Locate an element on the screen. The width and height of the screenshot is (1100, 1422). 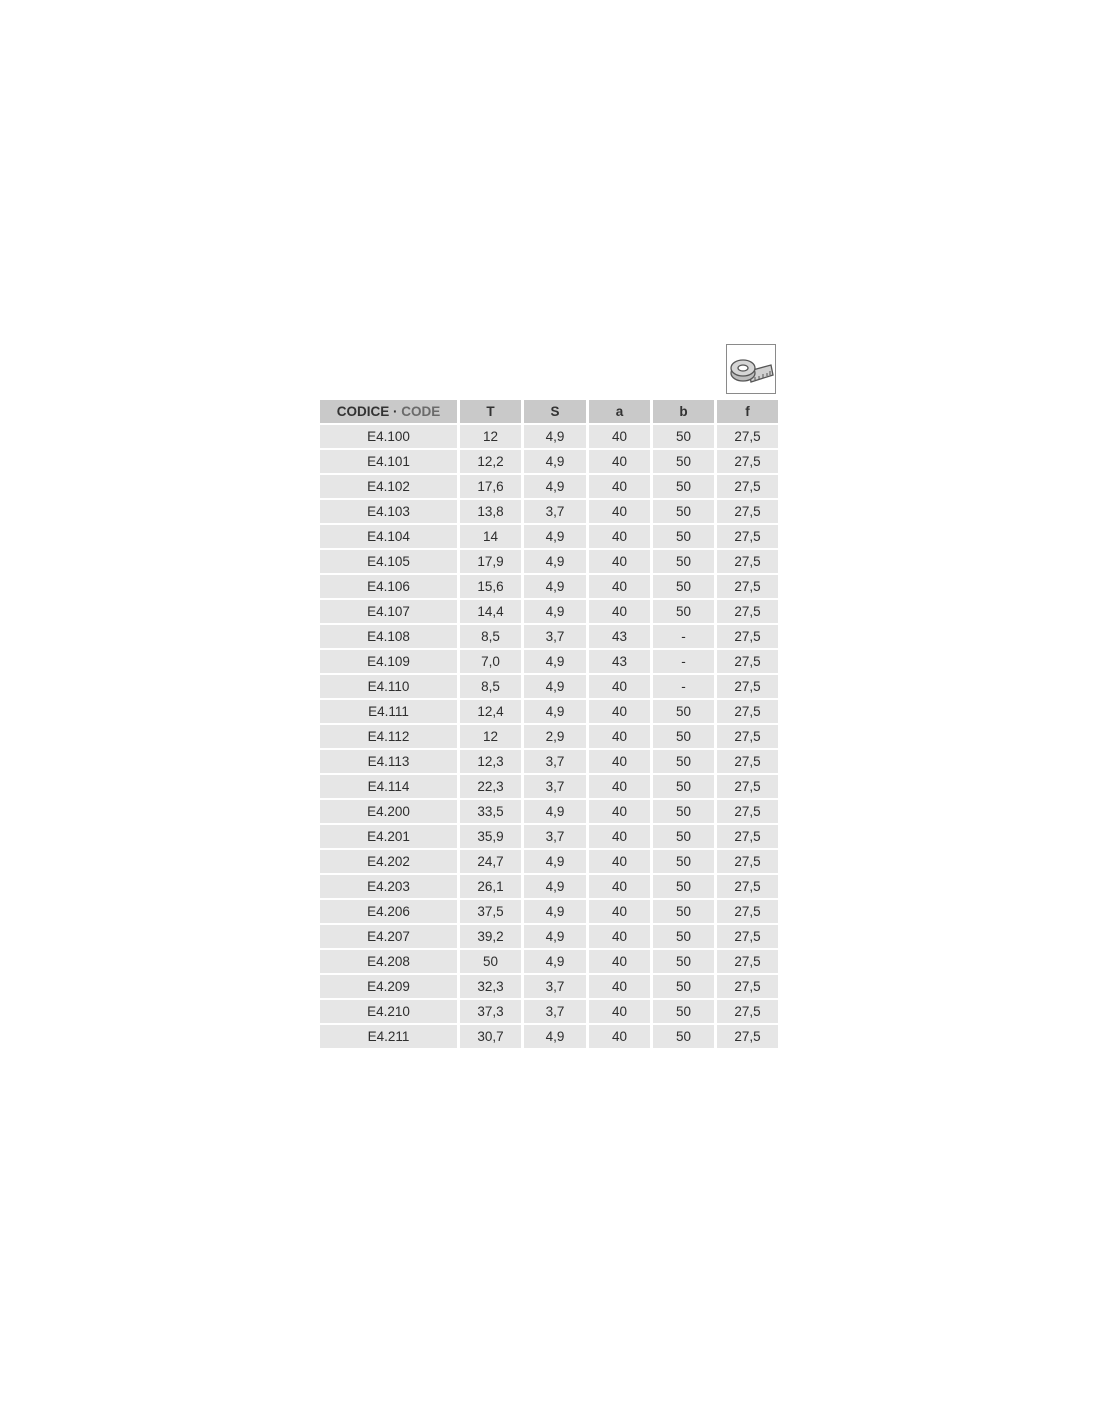
cell-t: 35,9 is located at coordinates (490, 836).